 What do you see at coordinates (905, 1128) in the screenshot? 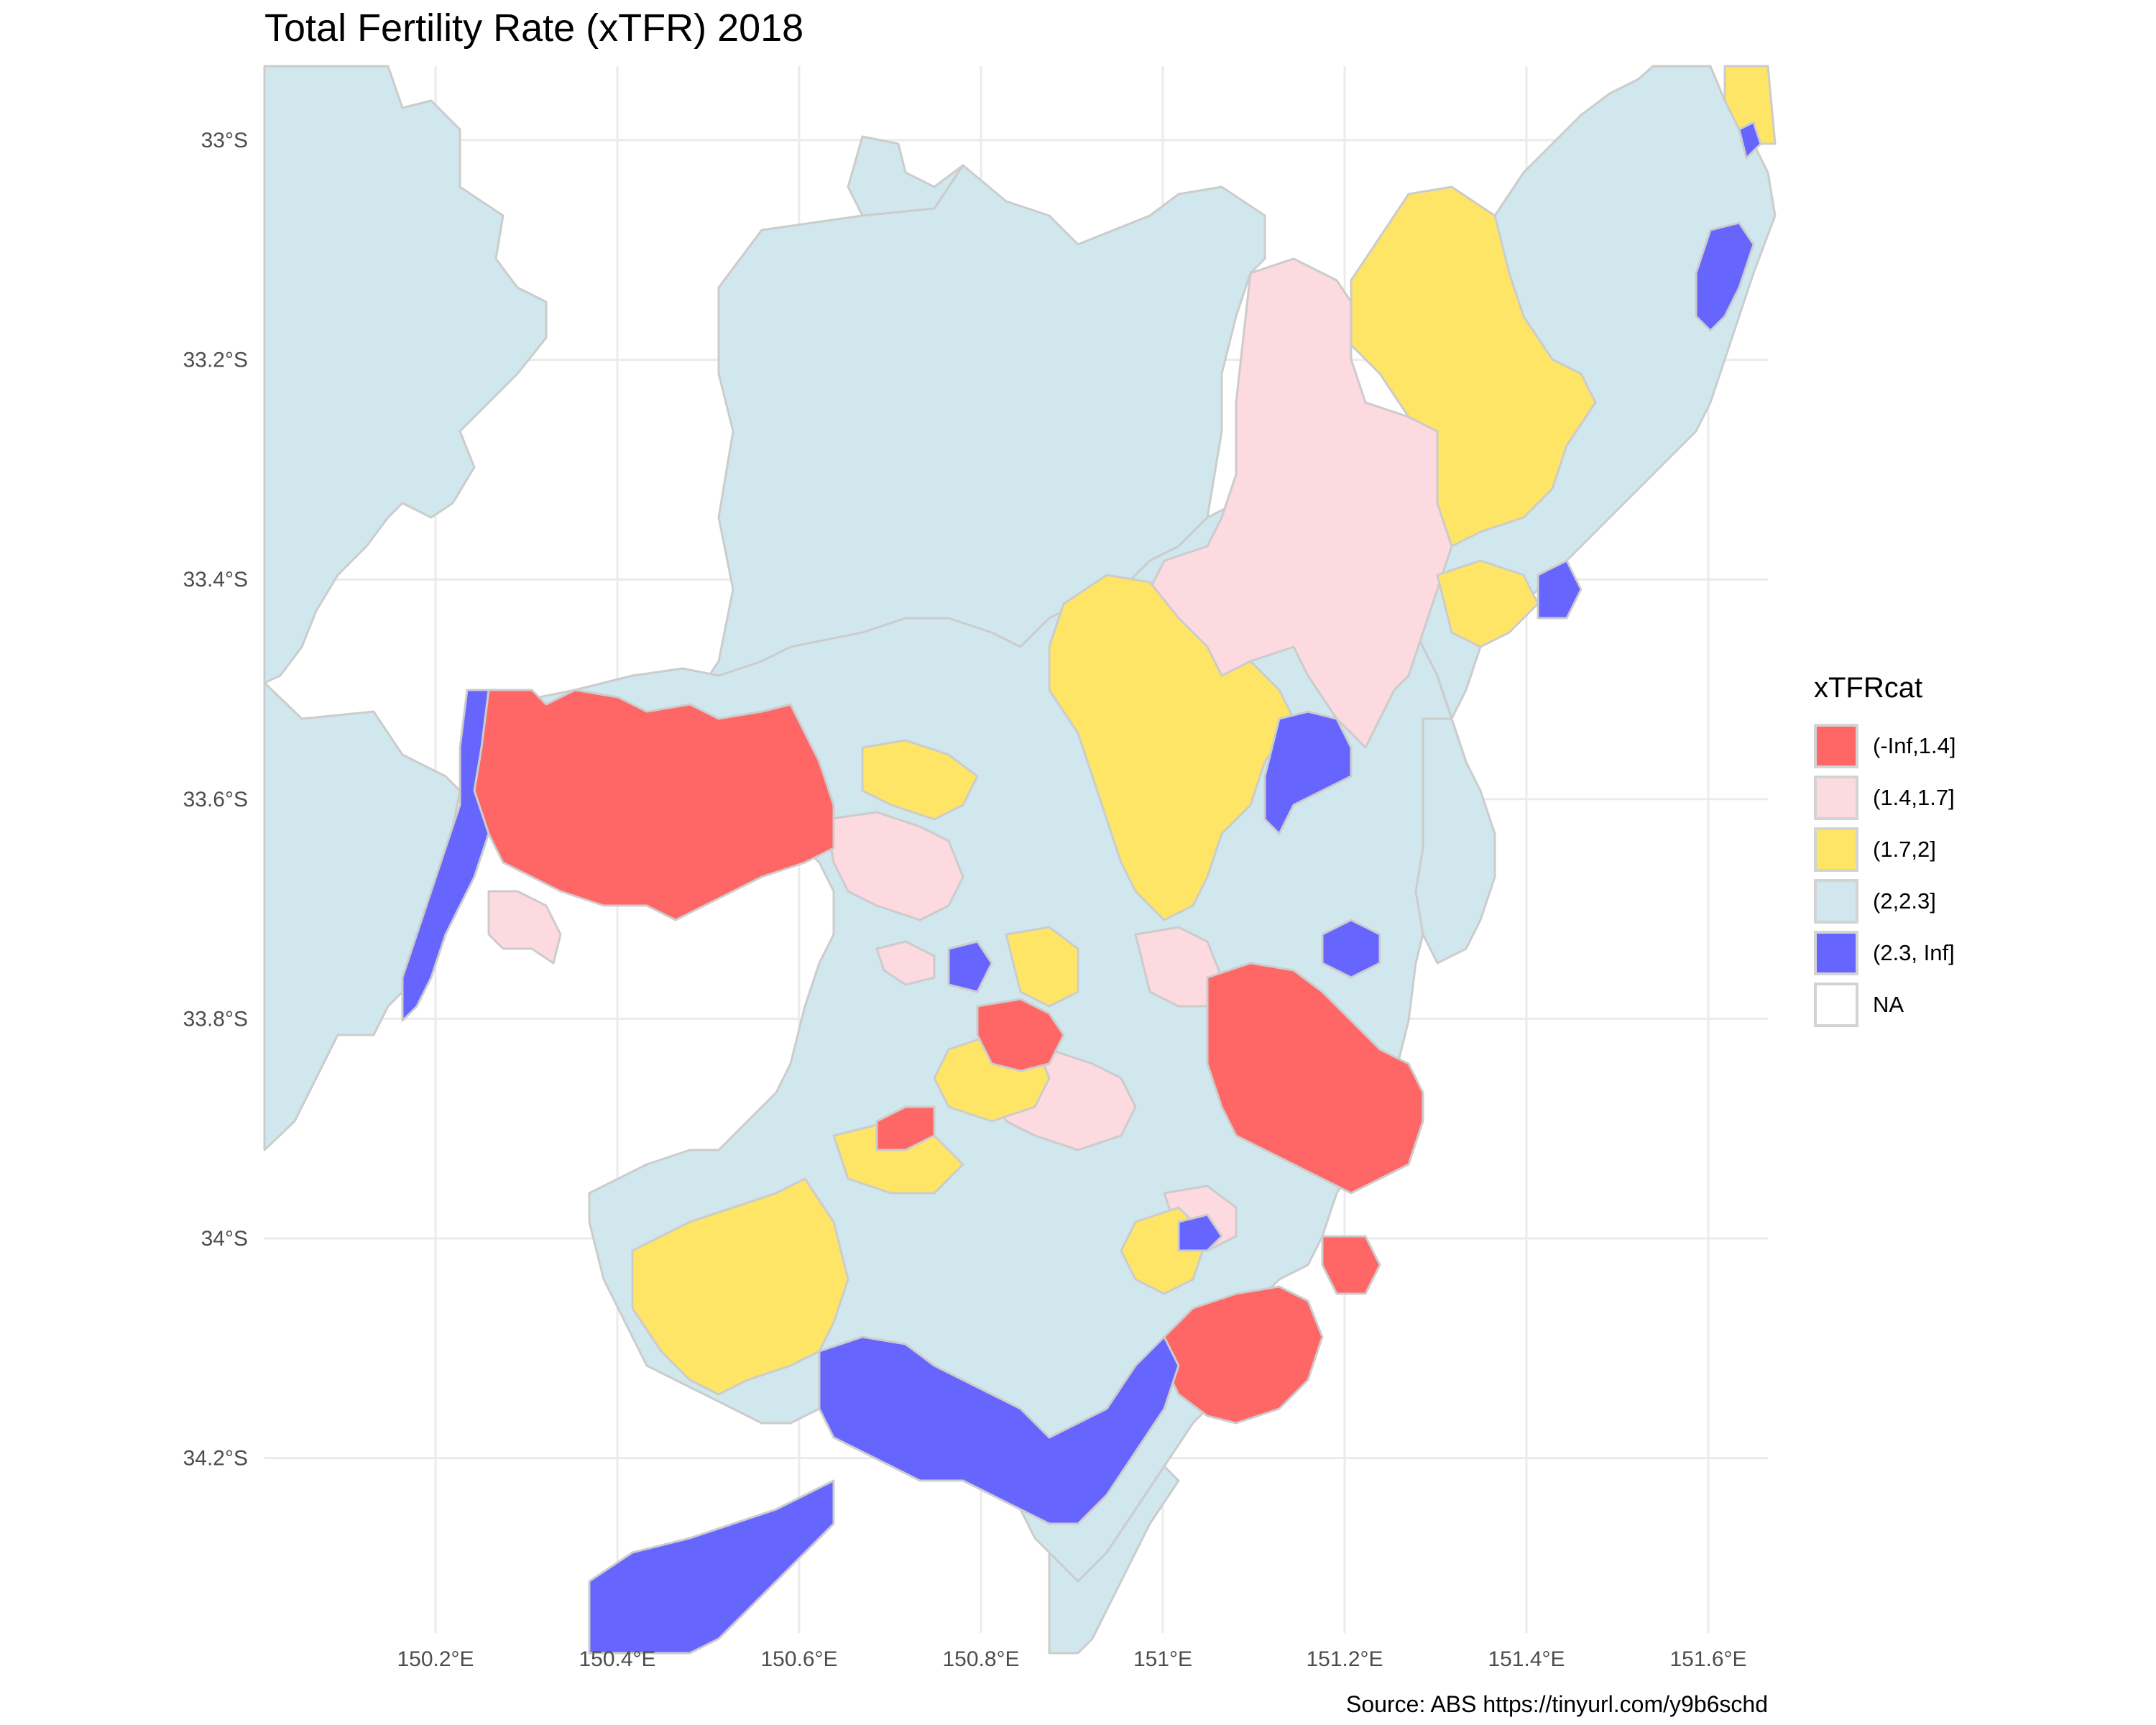
I see `region-southwest-red` at bounding box center [905, 1128].